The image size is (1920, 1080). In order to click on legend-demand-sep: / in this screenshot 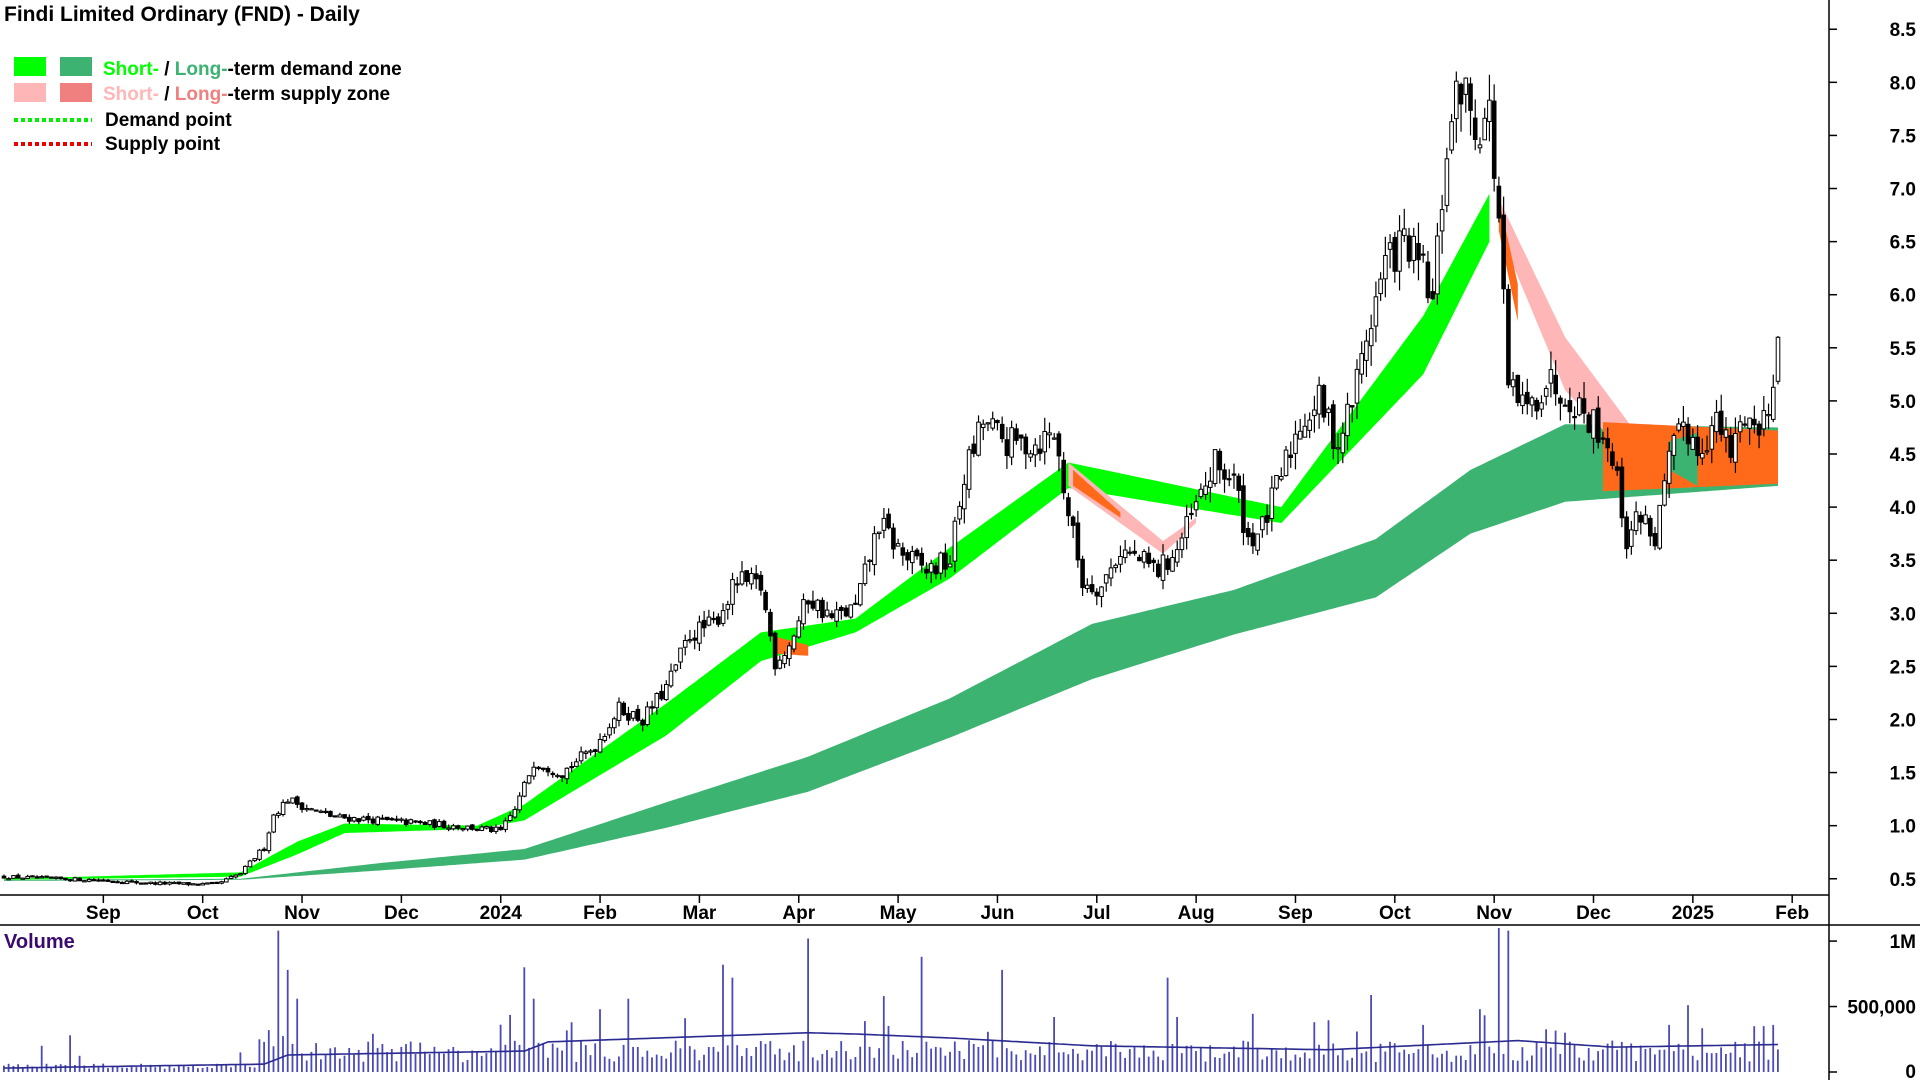, I will do `click(167, 69)`.